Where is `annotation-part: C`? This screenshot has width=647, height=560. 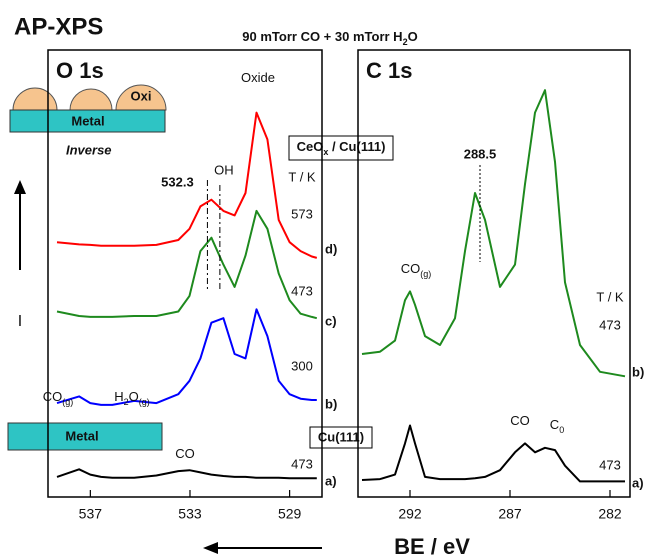
annotation-part: C is located at coordinates (554, 424).